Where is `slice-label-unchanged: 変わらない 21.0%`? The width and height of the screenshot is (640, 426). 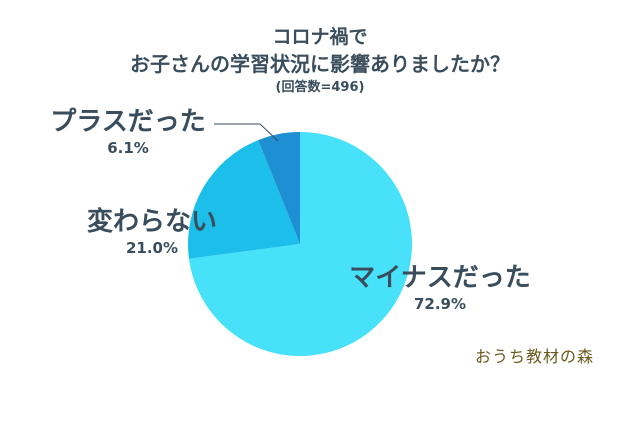 slice-label-unchanged: 変わらない 21.0% is located at coordinates (152, 232).